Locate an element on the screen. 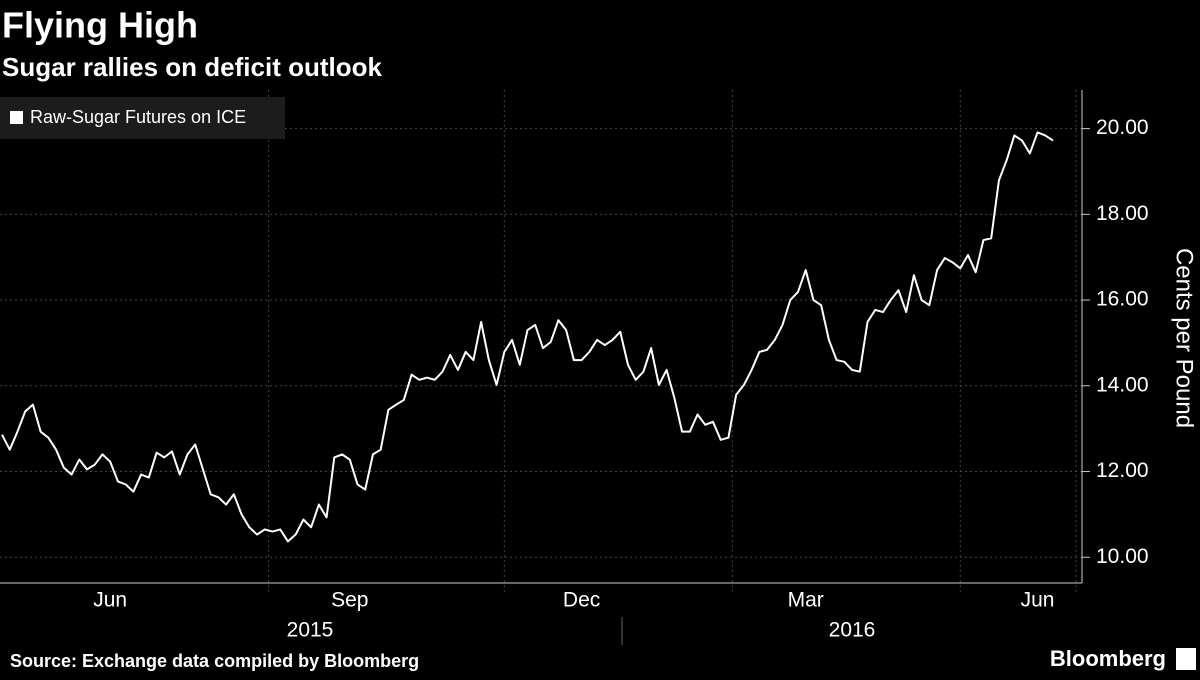 The width and height of the screenshot is (1200, 680). x-tick-label: Dec is located at coordinates (581, 600).